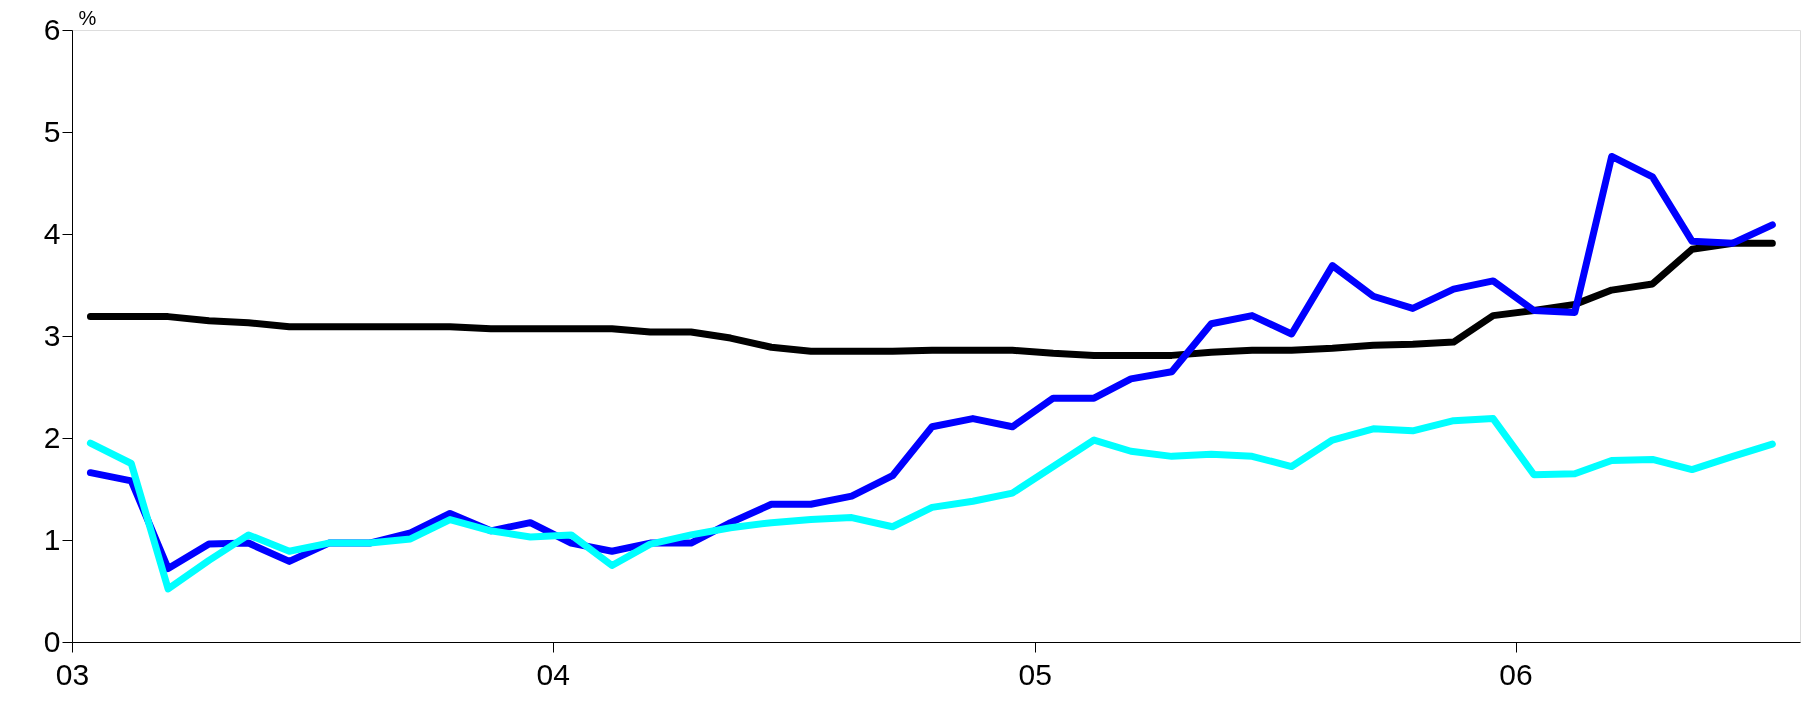 The width and height of the screenshot is (1810, 706). Describe the element at coordinates (87, 17) in the screenshot. I see `y-axis-title: %` at that location.